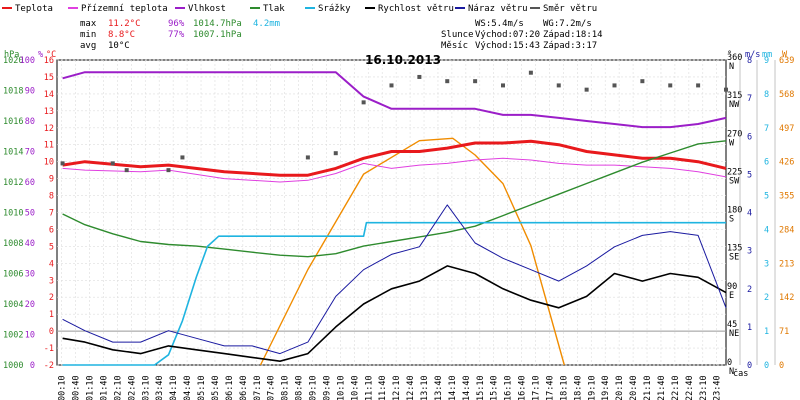 The image size is (800, 400). I want to click on axis-title-solar: W, so click(785, 55).